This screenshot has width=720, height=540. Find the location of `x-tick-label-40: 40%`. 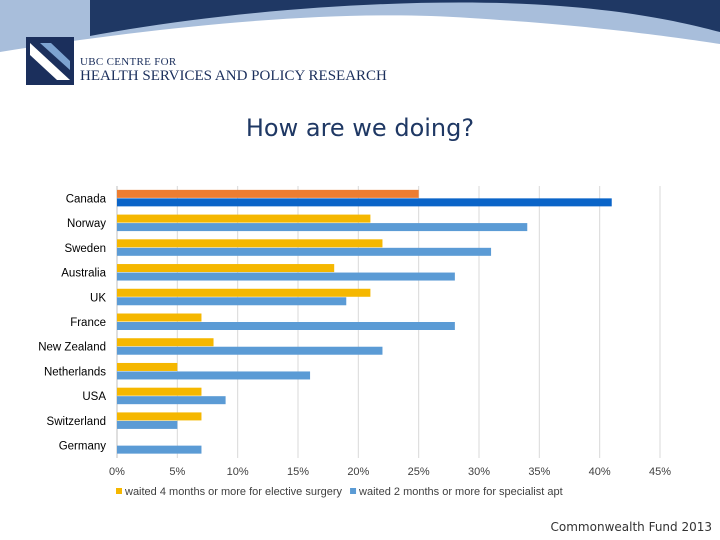

x-tick-label-40: 40% is located at coordinates (600, 472).